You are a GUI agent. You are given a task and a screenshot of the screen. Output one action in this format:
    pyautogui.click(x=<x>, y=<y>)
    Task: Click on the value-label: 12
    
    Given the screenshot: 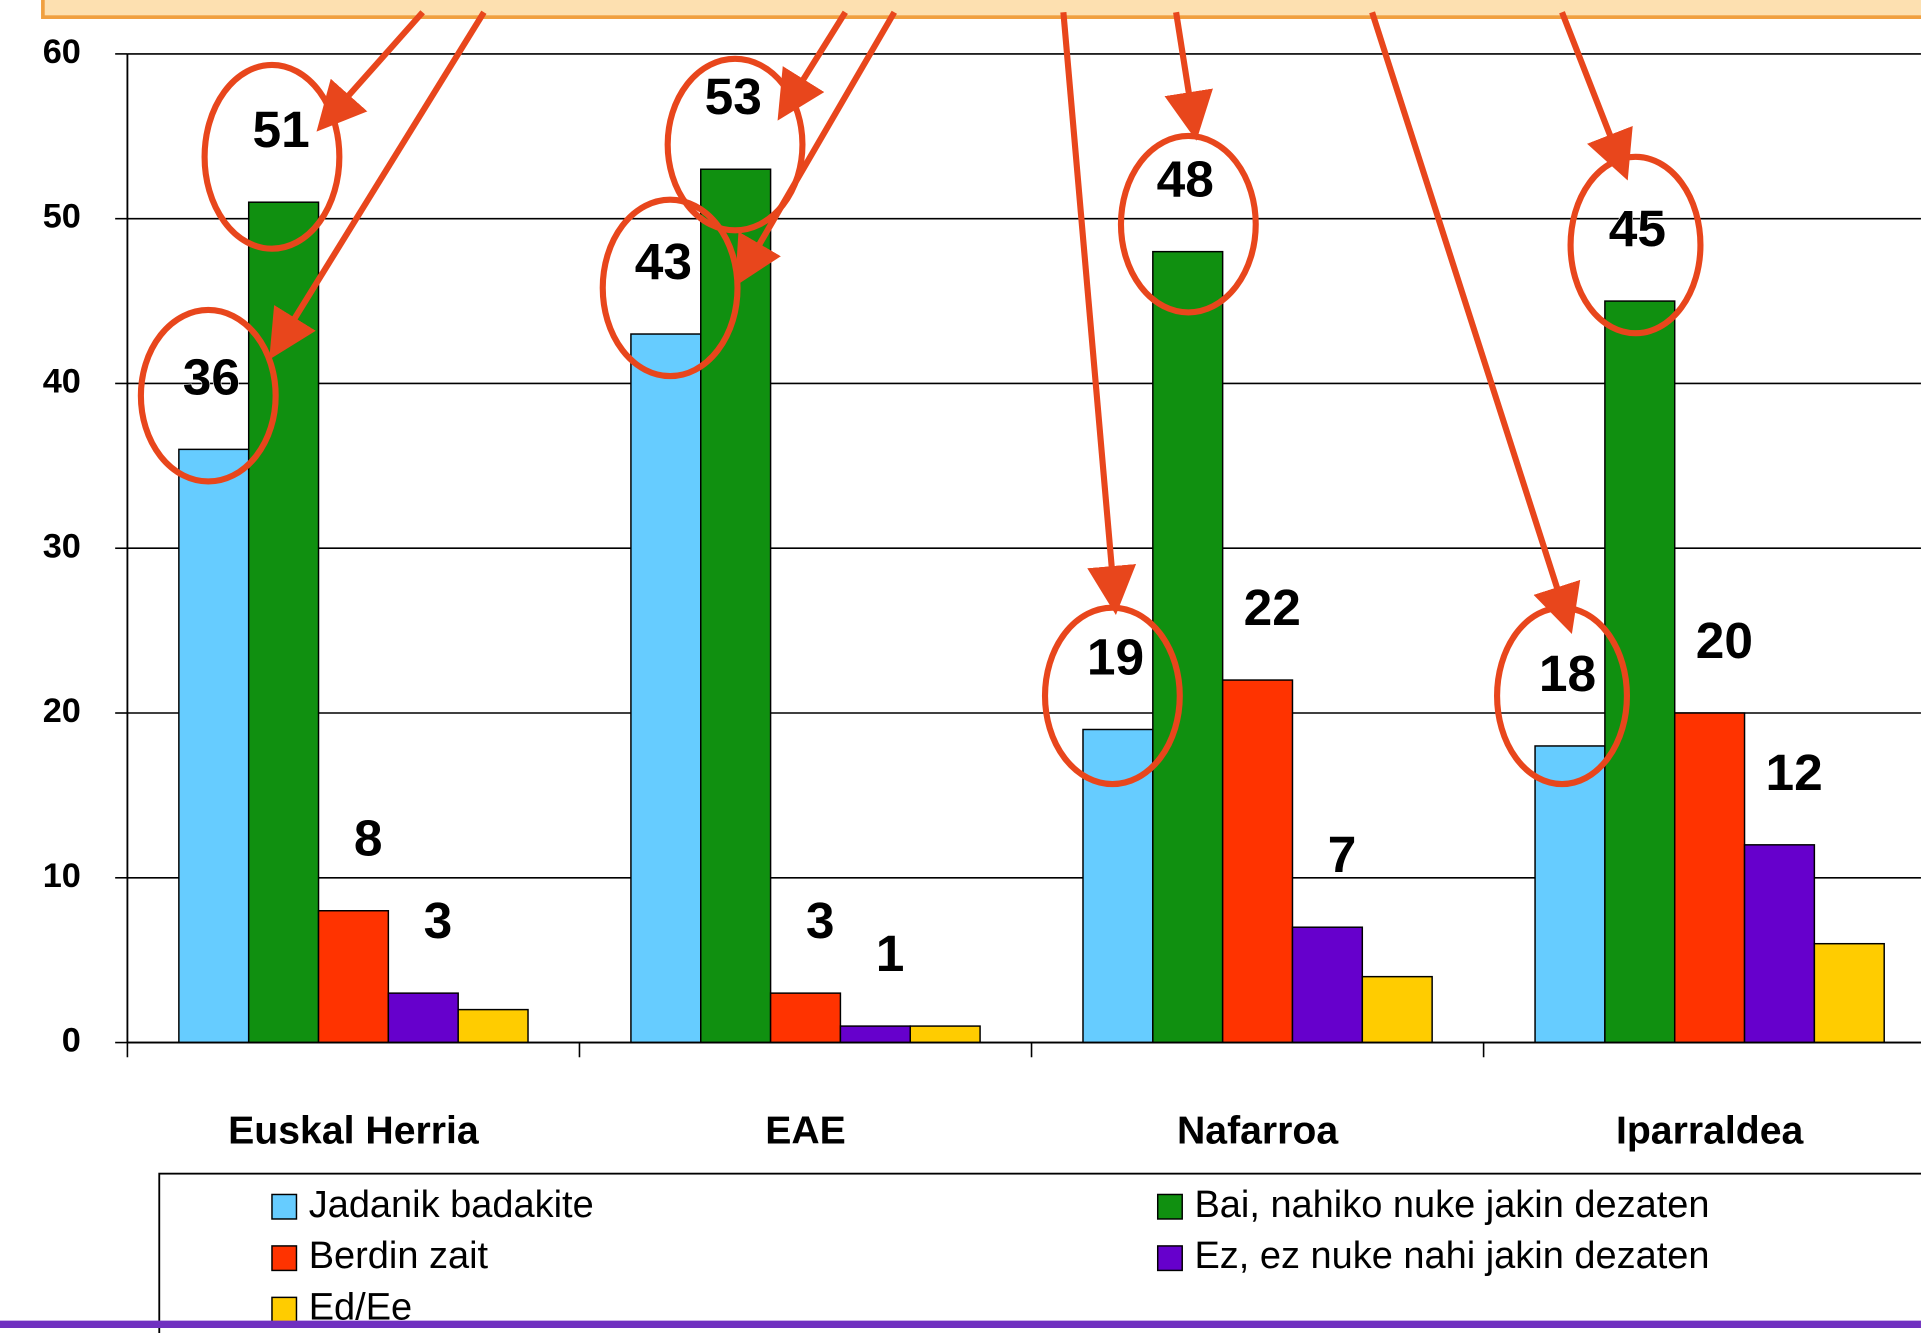 What is the action you would take?
    pyautogui.click(x=1794, y=772)
    